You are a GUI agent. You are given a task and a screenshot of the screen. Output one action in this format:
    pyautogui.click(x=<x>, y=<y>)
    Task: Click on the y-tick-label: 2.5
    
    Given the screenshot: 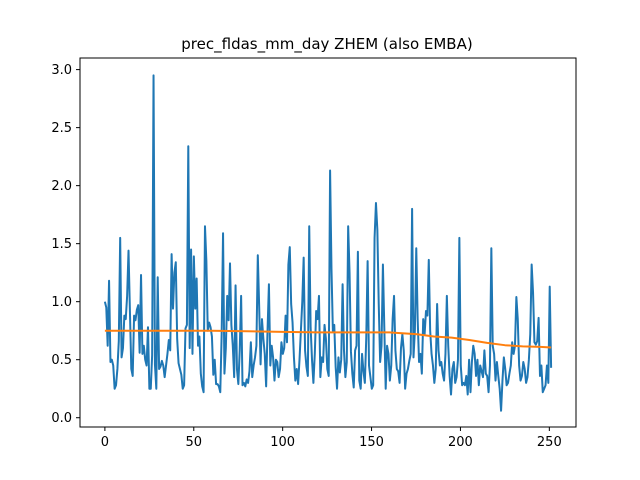 What is the action you would take?
    pyautogui.click(x=61, y=128)
    